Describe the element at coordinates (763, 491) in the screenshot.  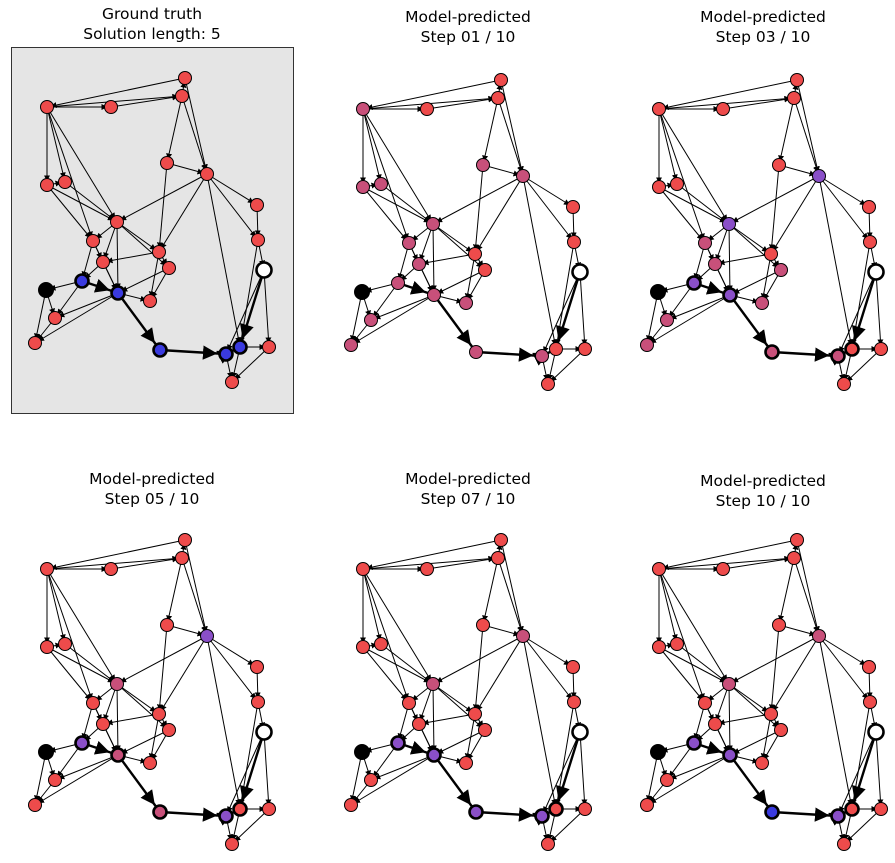
I see `panel-title-6: Model-predicted Step 10 / 10` at that location.